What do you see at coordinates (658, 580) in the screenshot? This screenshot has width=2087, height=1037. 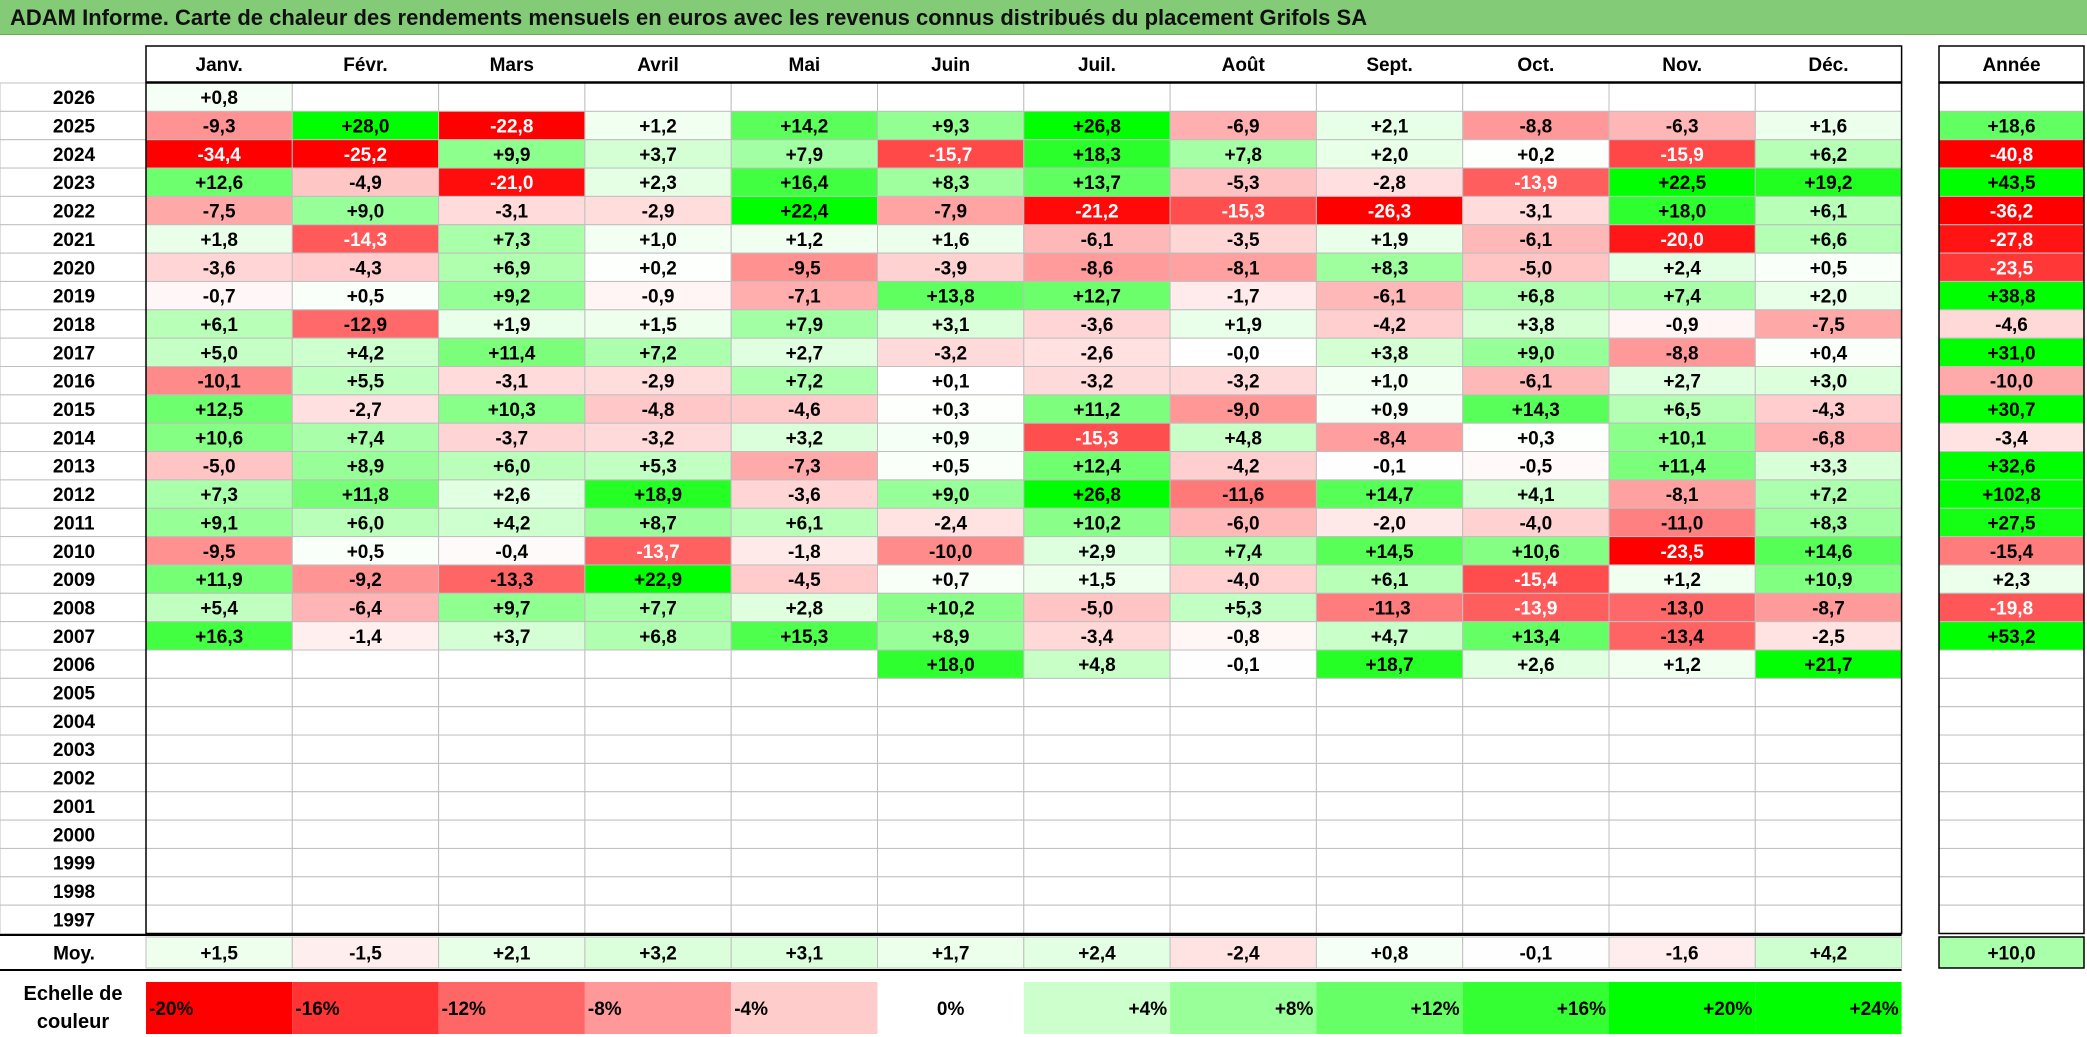 I see `cell-value: +22,9` at bounding box center [658, 580].